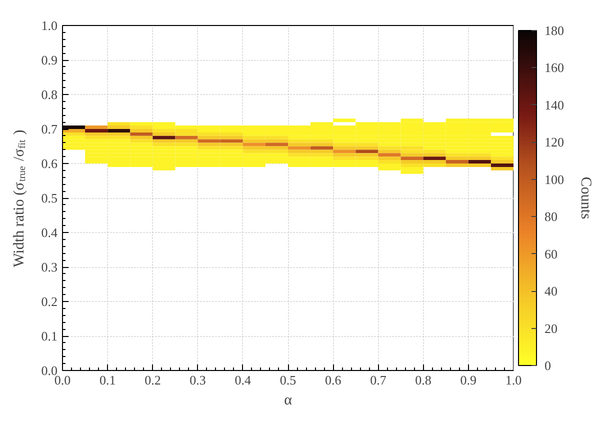 The width and height of the screenshot is (608, 423). I want to click on y-tick-label: 0.5, so click(49, 198).